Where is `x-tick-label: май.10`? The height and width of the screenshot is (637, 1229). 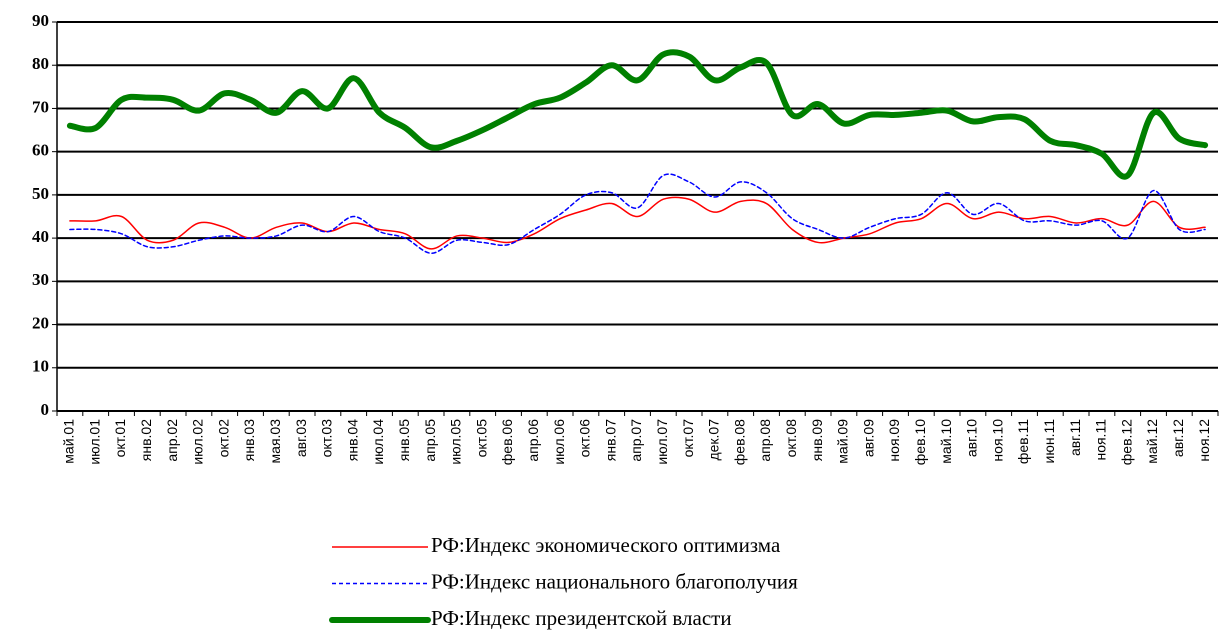 x-tick-label: май.10 is located at coordinates (946, 441).